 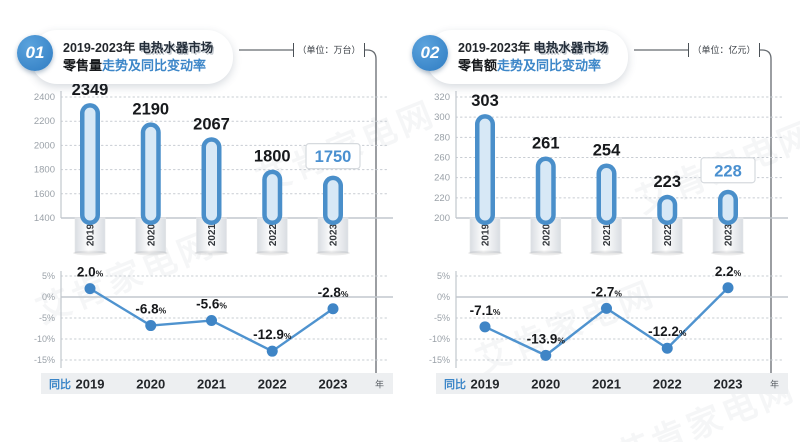 What do you see at coordinates (607, 151) in the screenshot?
I see `bar-value-label: 254` at bounding box center [607, 151].